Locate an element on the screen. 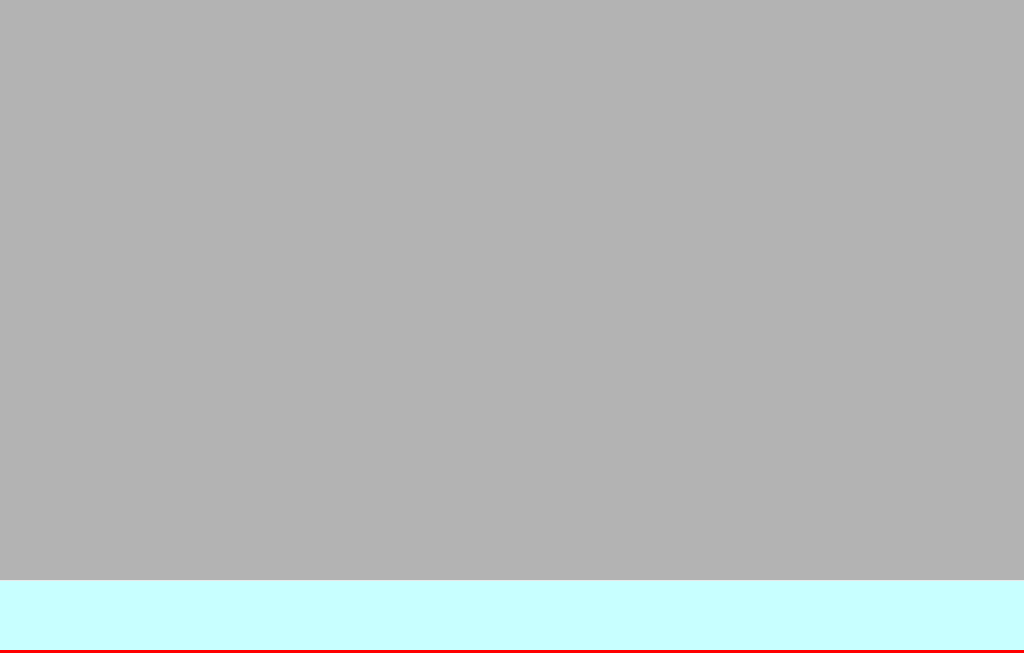 The image size is (1024, 653). stats-table is located at coordinates (512, 615).